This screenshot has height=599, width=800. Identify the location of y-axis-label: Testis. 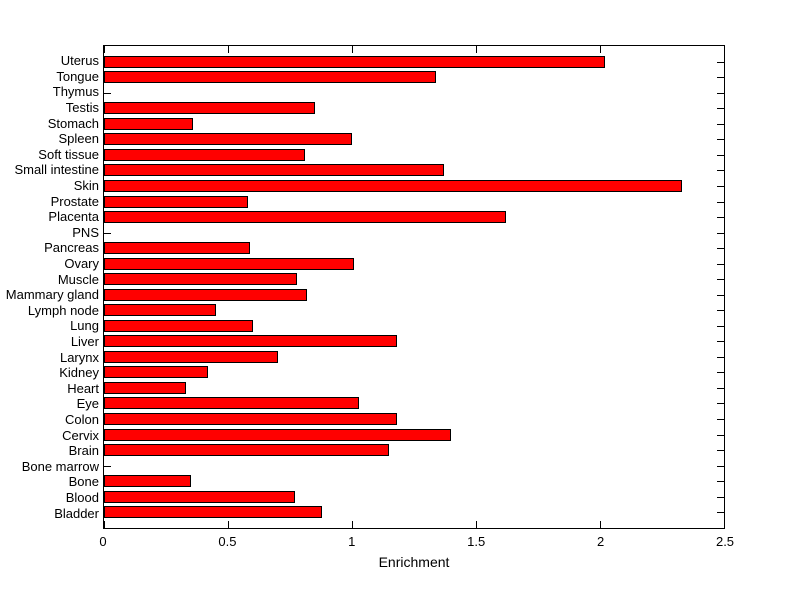
(82, 108).